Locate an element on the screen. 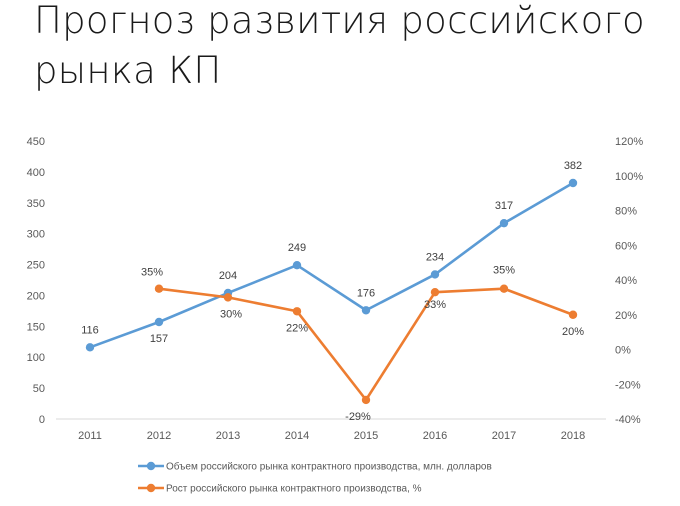  data-label: -29% is located at coordinates (358, 417).